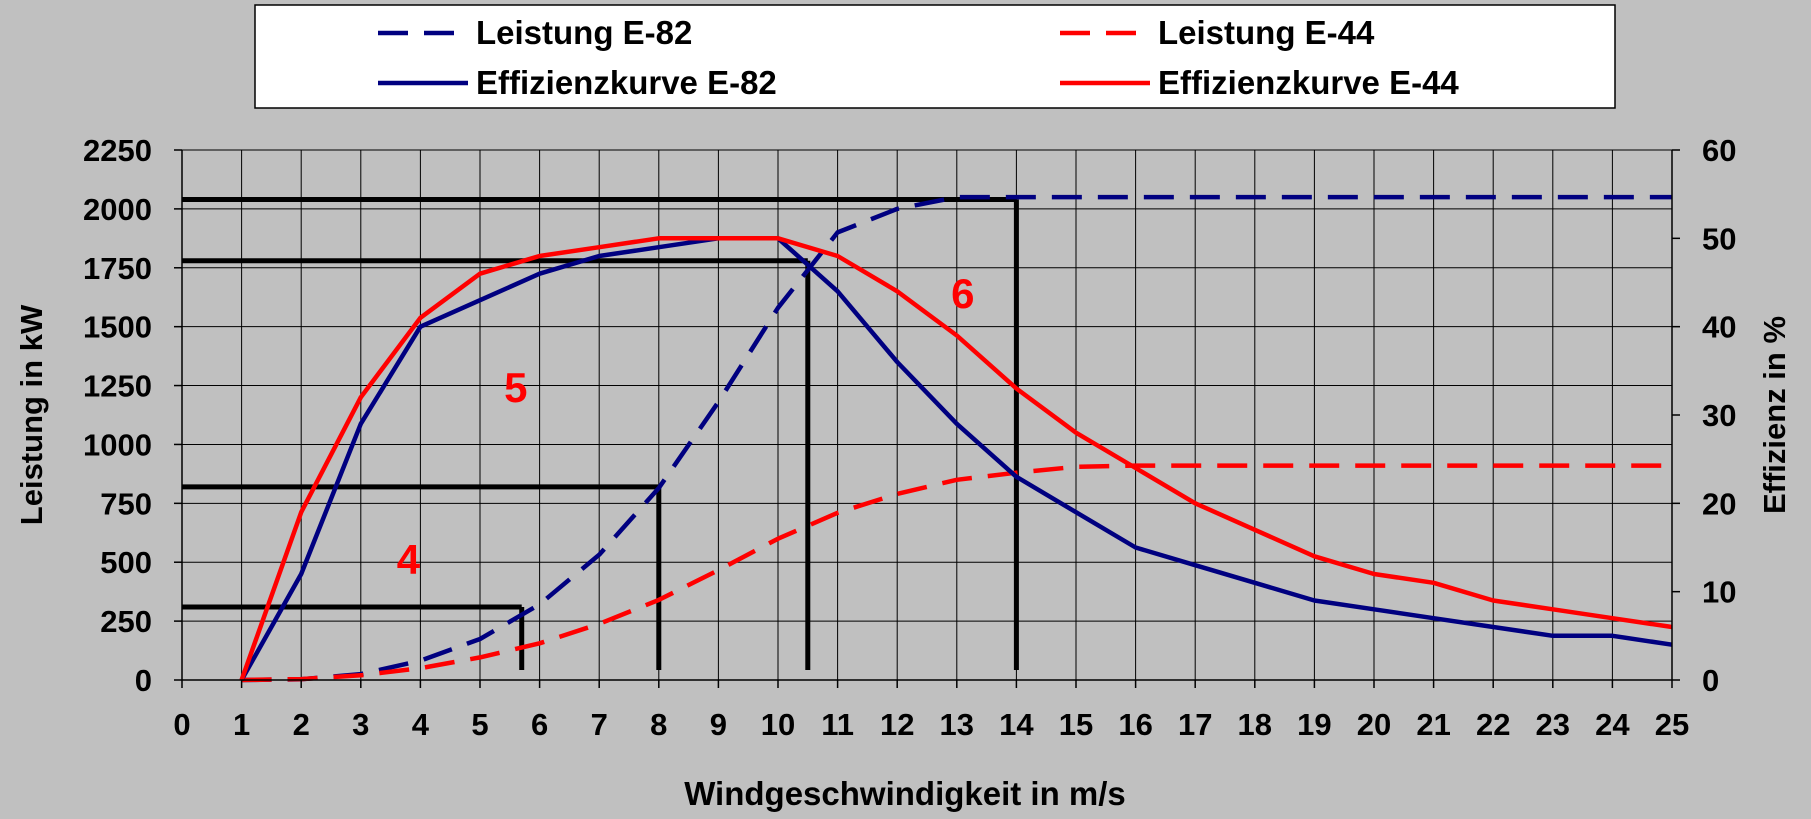 The image size is (1811, 819). What do you see at coordinates (1374, 724) in the screenshot?
I see `x-tick-label: 20` at bounding box center [1374, 724].